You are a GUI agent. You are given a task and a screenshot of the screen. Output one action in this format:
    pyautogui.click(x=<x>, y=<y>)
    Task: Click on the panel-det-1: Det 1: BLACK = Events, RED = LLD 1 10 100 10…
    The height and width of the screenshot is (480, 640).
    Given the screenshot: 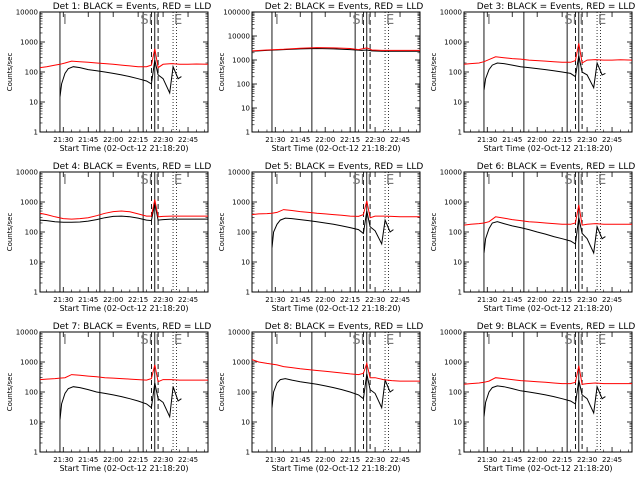 What is the action you would take?
    pyautogui.click(x=108, y=77)
    